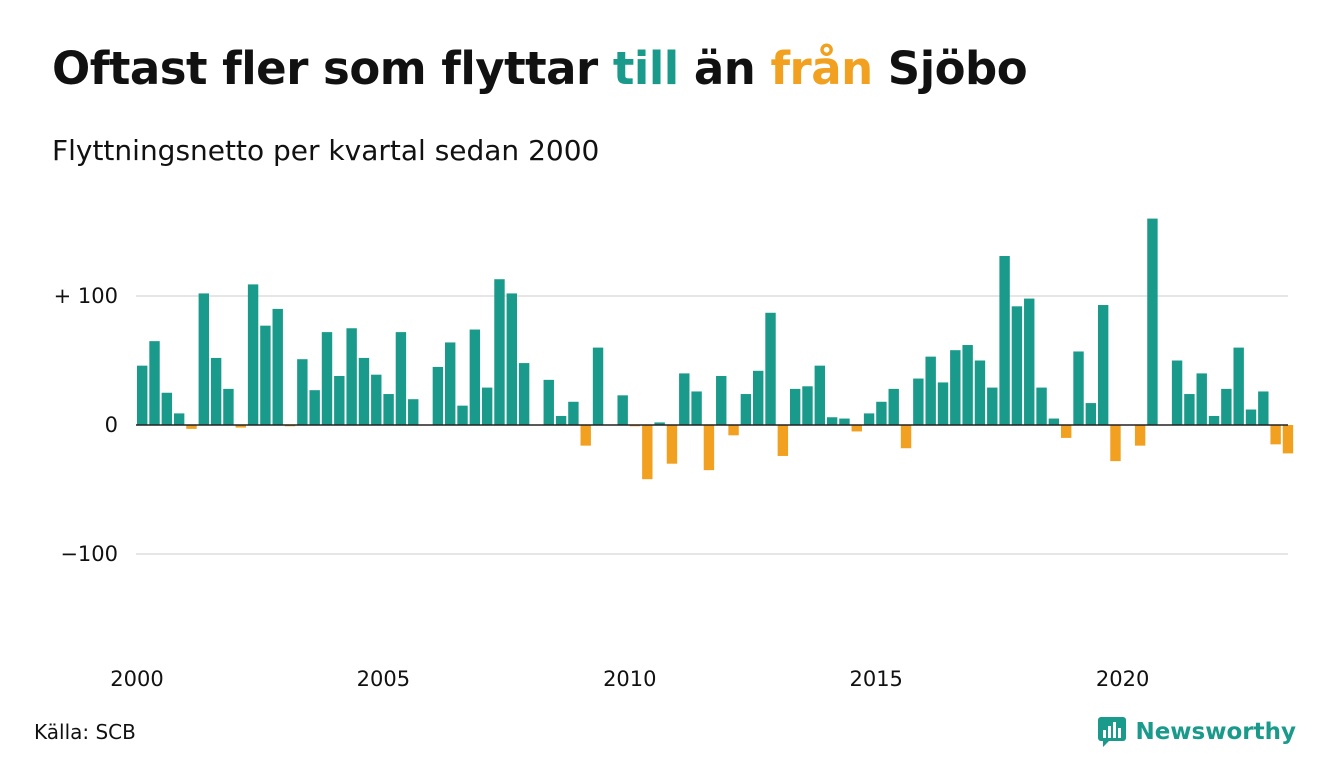 The height and width of the screenshot is (780, 1340). I want to click on title-up-word: till, so click(645, 68).